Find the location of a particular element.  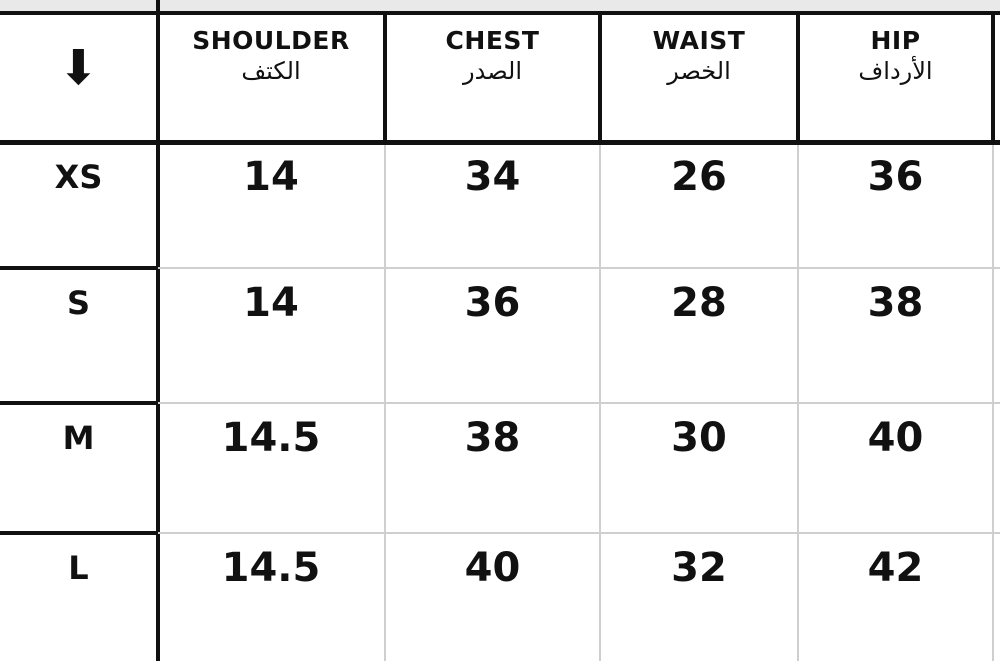

table-cell: 32 is located at coordinates (699, 568).